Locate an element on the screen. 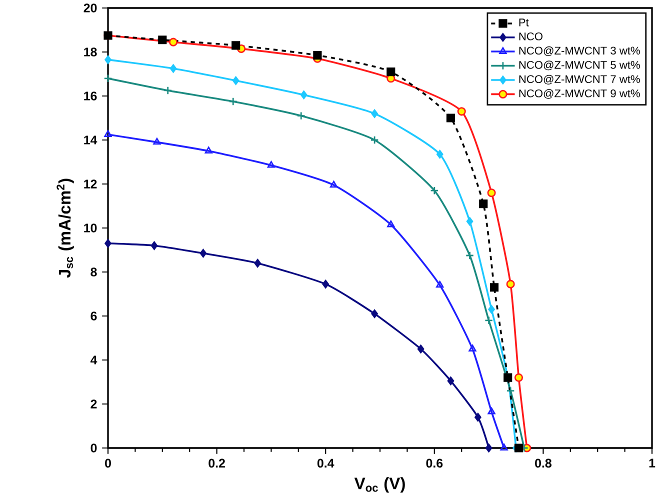 The height and width of the screenshot is (500, 666). x-axis-title: V$_{oc}$ (V) is located at coordinates (379, 485).